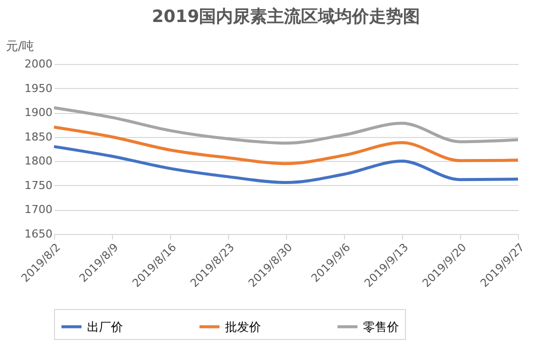 The height and width of the screenshot is (344, 554). I want to click on legend-label: 批发价, so click(243, 327).